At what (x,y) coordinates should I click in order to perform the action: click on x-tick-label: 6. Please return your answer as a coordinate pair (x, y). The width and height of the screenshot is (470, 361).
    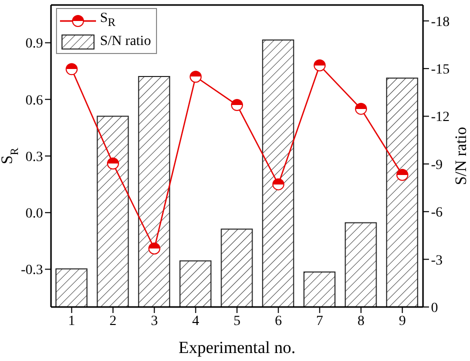
    Looking at the image, I should click on (278, 321).